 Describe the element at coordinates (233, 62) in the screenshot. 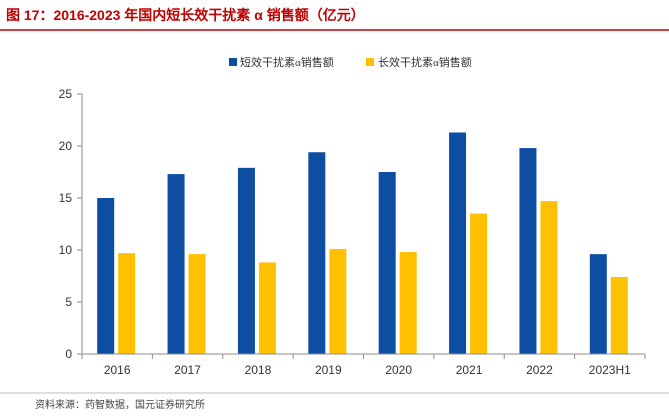

I see `legend-swatch-short` at that location.